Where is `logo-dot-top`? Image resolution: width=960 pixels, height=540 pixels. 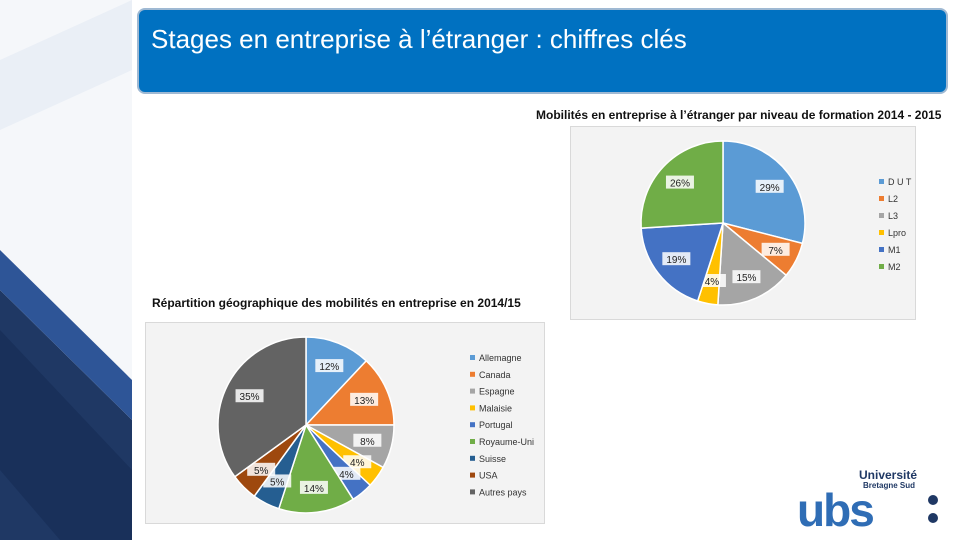
logo-dot-top is located at coordinates (933, 500).